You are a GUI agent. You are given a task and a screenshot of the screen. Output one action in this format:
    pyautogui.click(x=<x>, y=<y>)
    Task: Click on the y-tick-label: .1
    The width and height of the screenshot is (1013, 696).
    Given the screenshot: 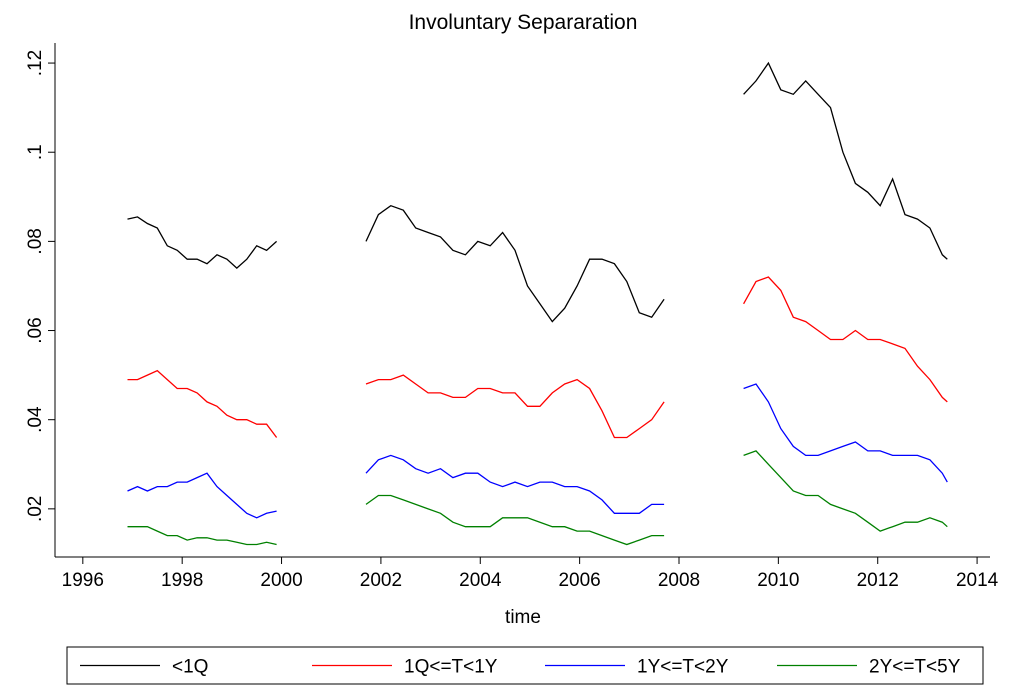 What is the action you would take?
    pyautogui.click(x=35, y=152)
    